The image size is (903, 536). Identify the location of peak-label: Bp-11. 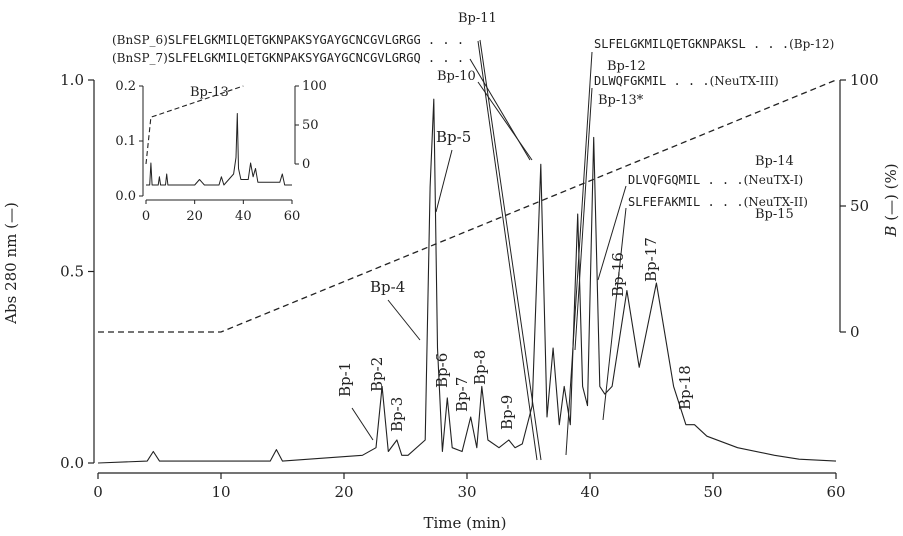
(477, 18).